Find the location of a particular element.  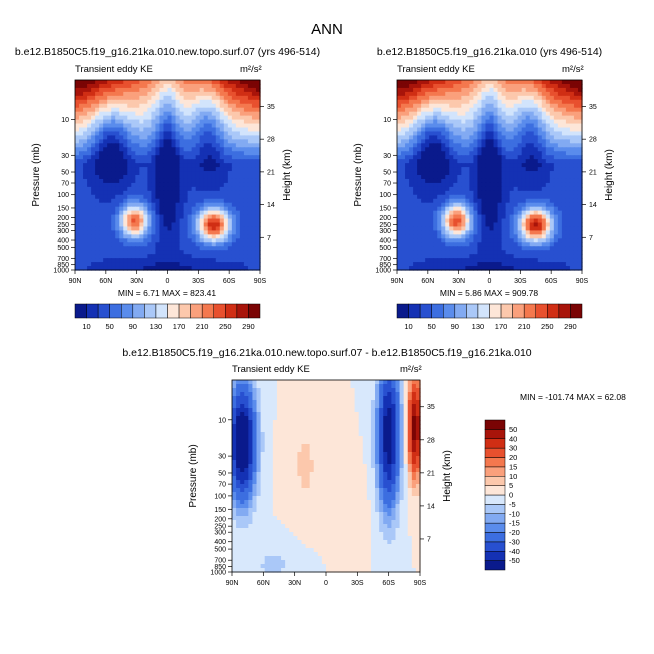

colorbar-swatch is located at coordinates (576, 311).